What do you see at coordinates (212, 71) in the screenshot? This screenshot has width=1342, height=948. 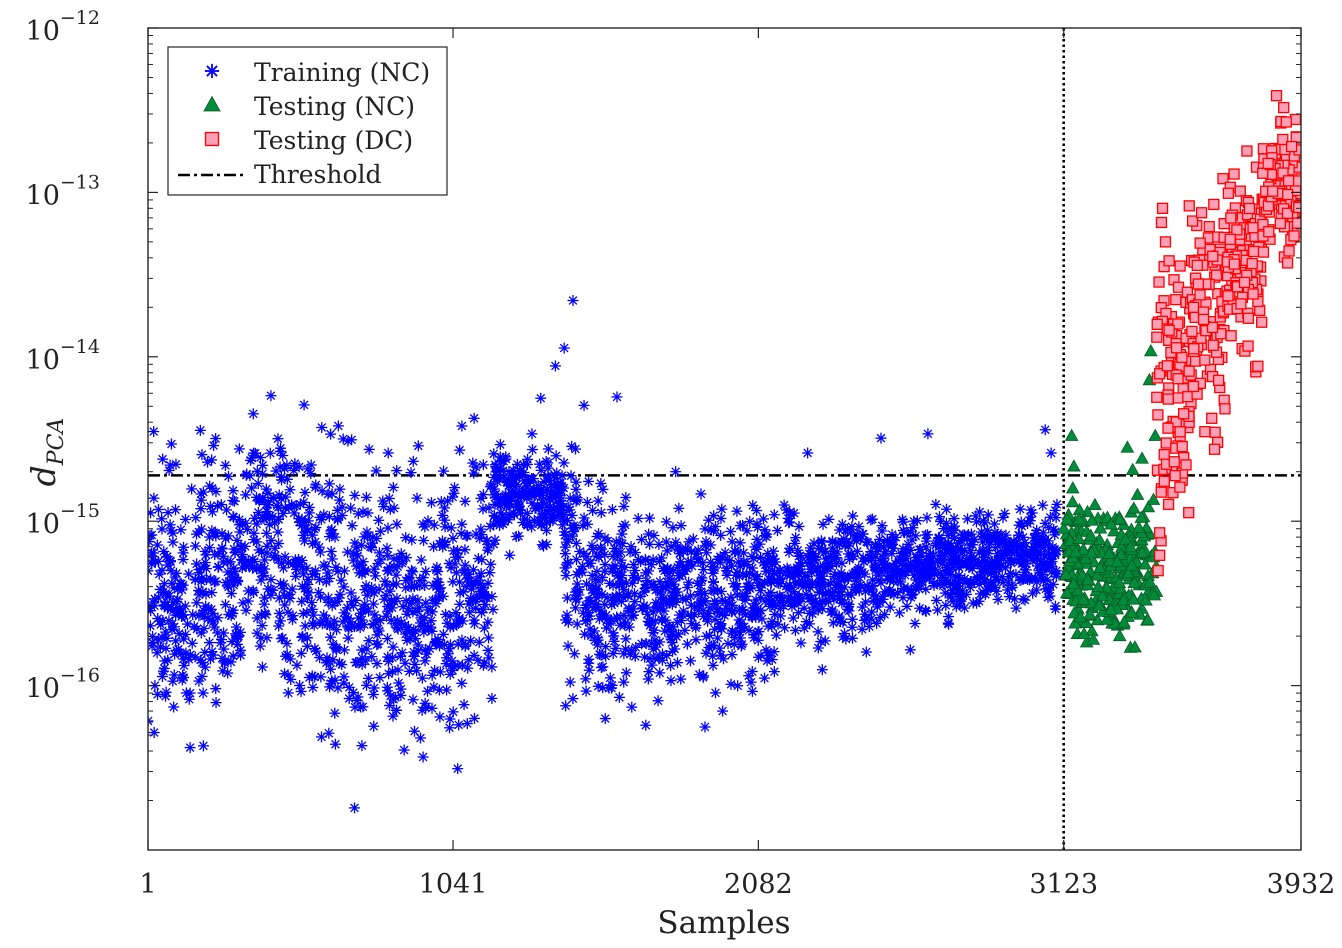 I see `legend-marker-training` at bounding box center [212, 71].